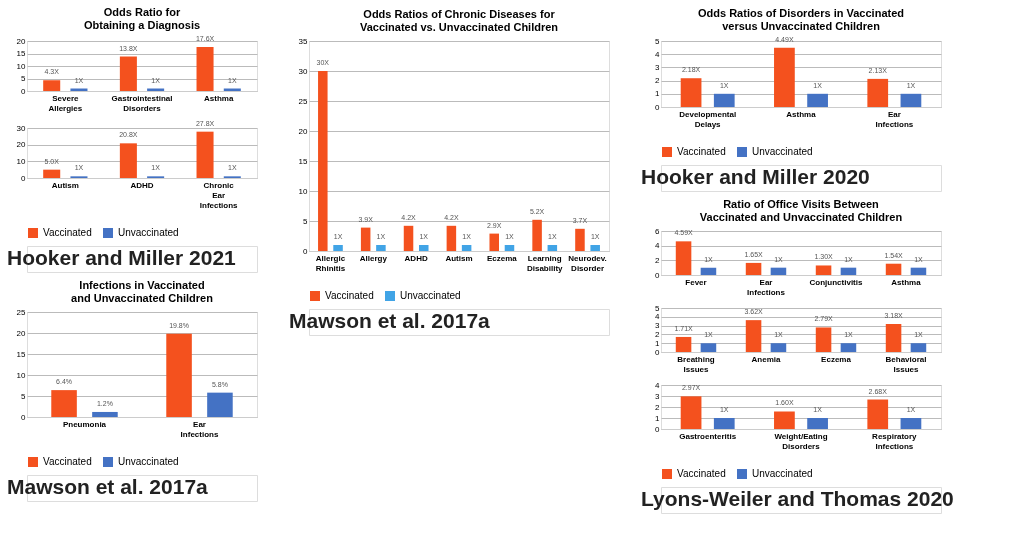 The width and height of the screenshot is (1024, 547). I want to click on x-tick-label: Behavioral Issues, so click(906, 364).